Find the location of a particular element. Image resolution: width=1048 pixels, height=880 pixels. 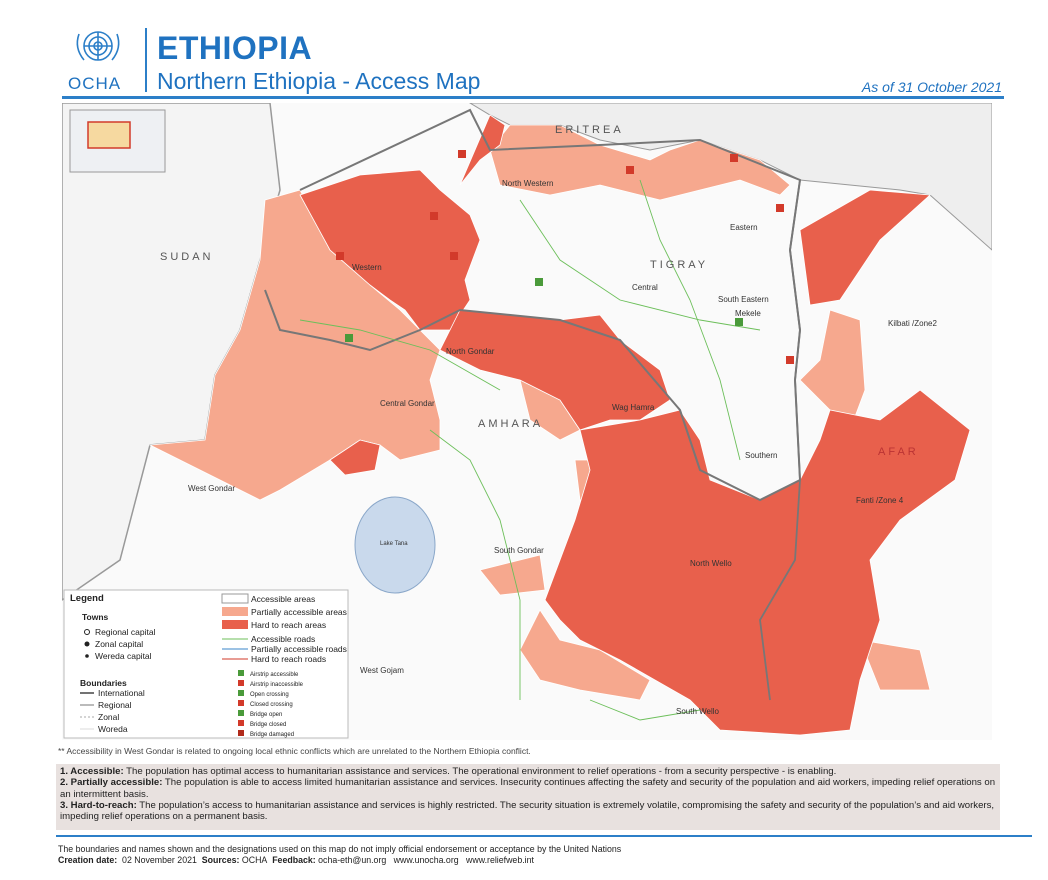

zone-label: South Eastern is located at coordinates (743, 299).